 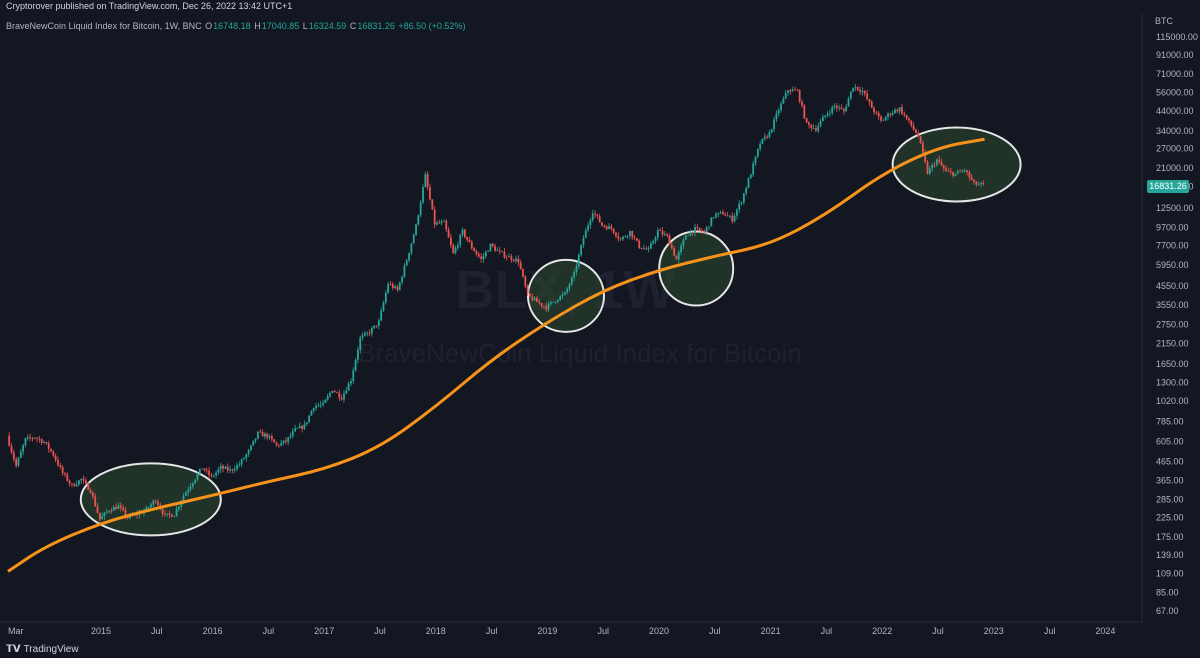 What do you see at coordinates (42, 649) in the screenshot?
I see `tradingview-logo: 𝗧𝗩 TradingView` at bounding box center [42, 649].